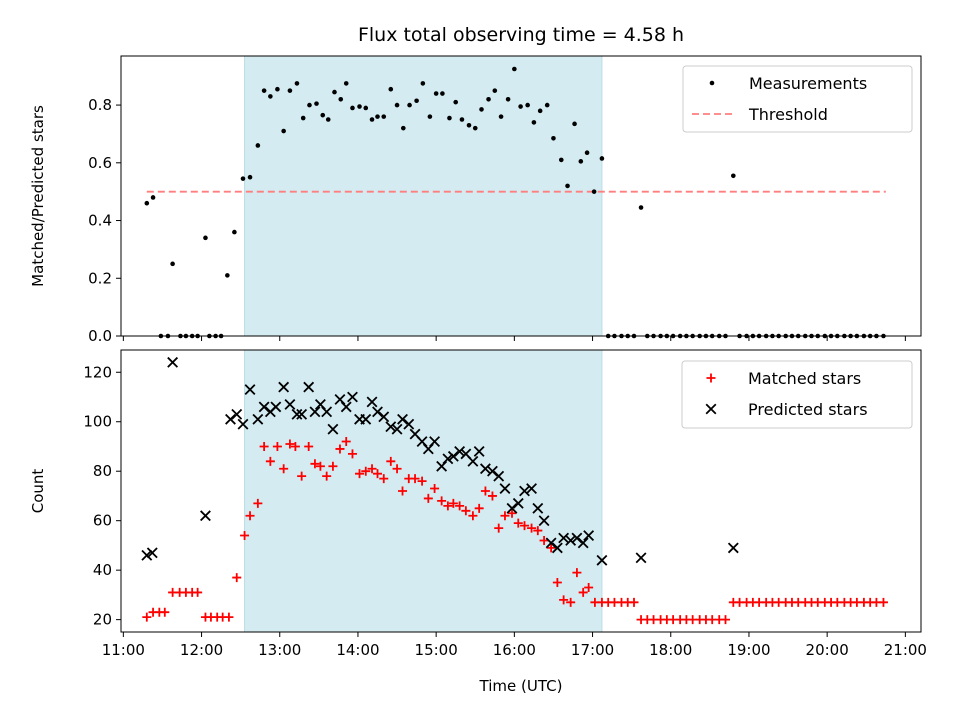  I want to click on x-tick-label: 19:00, so click(748, 650).